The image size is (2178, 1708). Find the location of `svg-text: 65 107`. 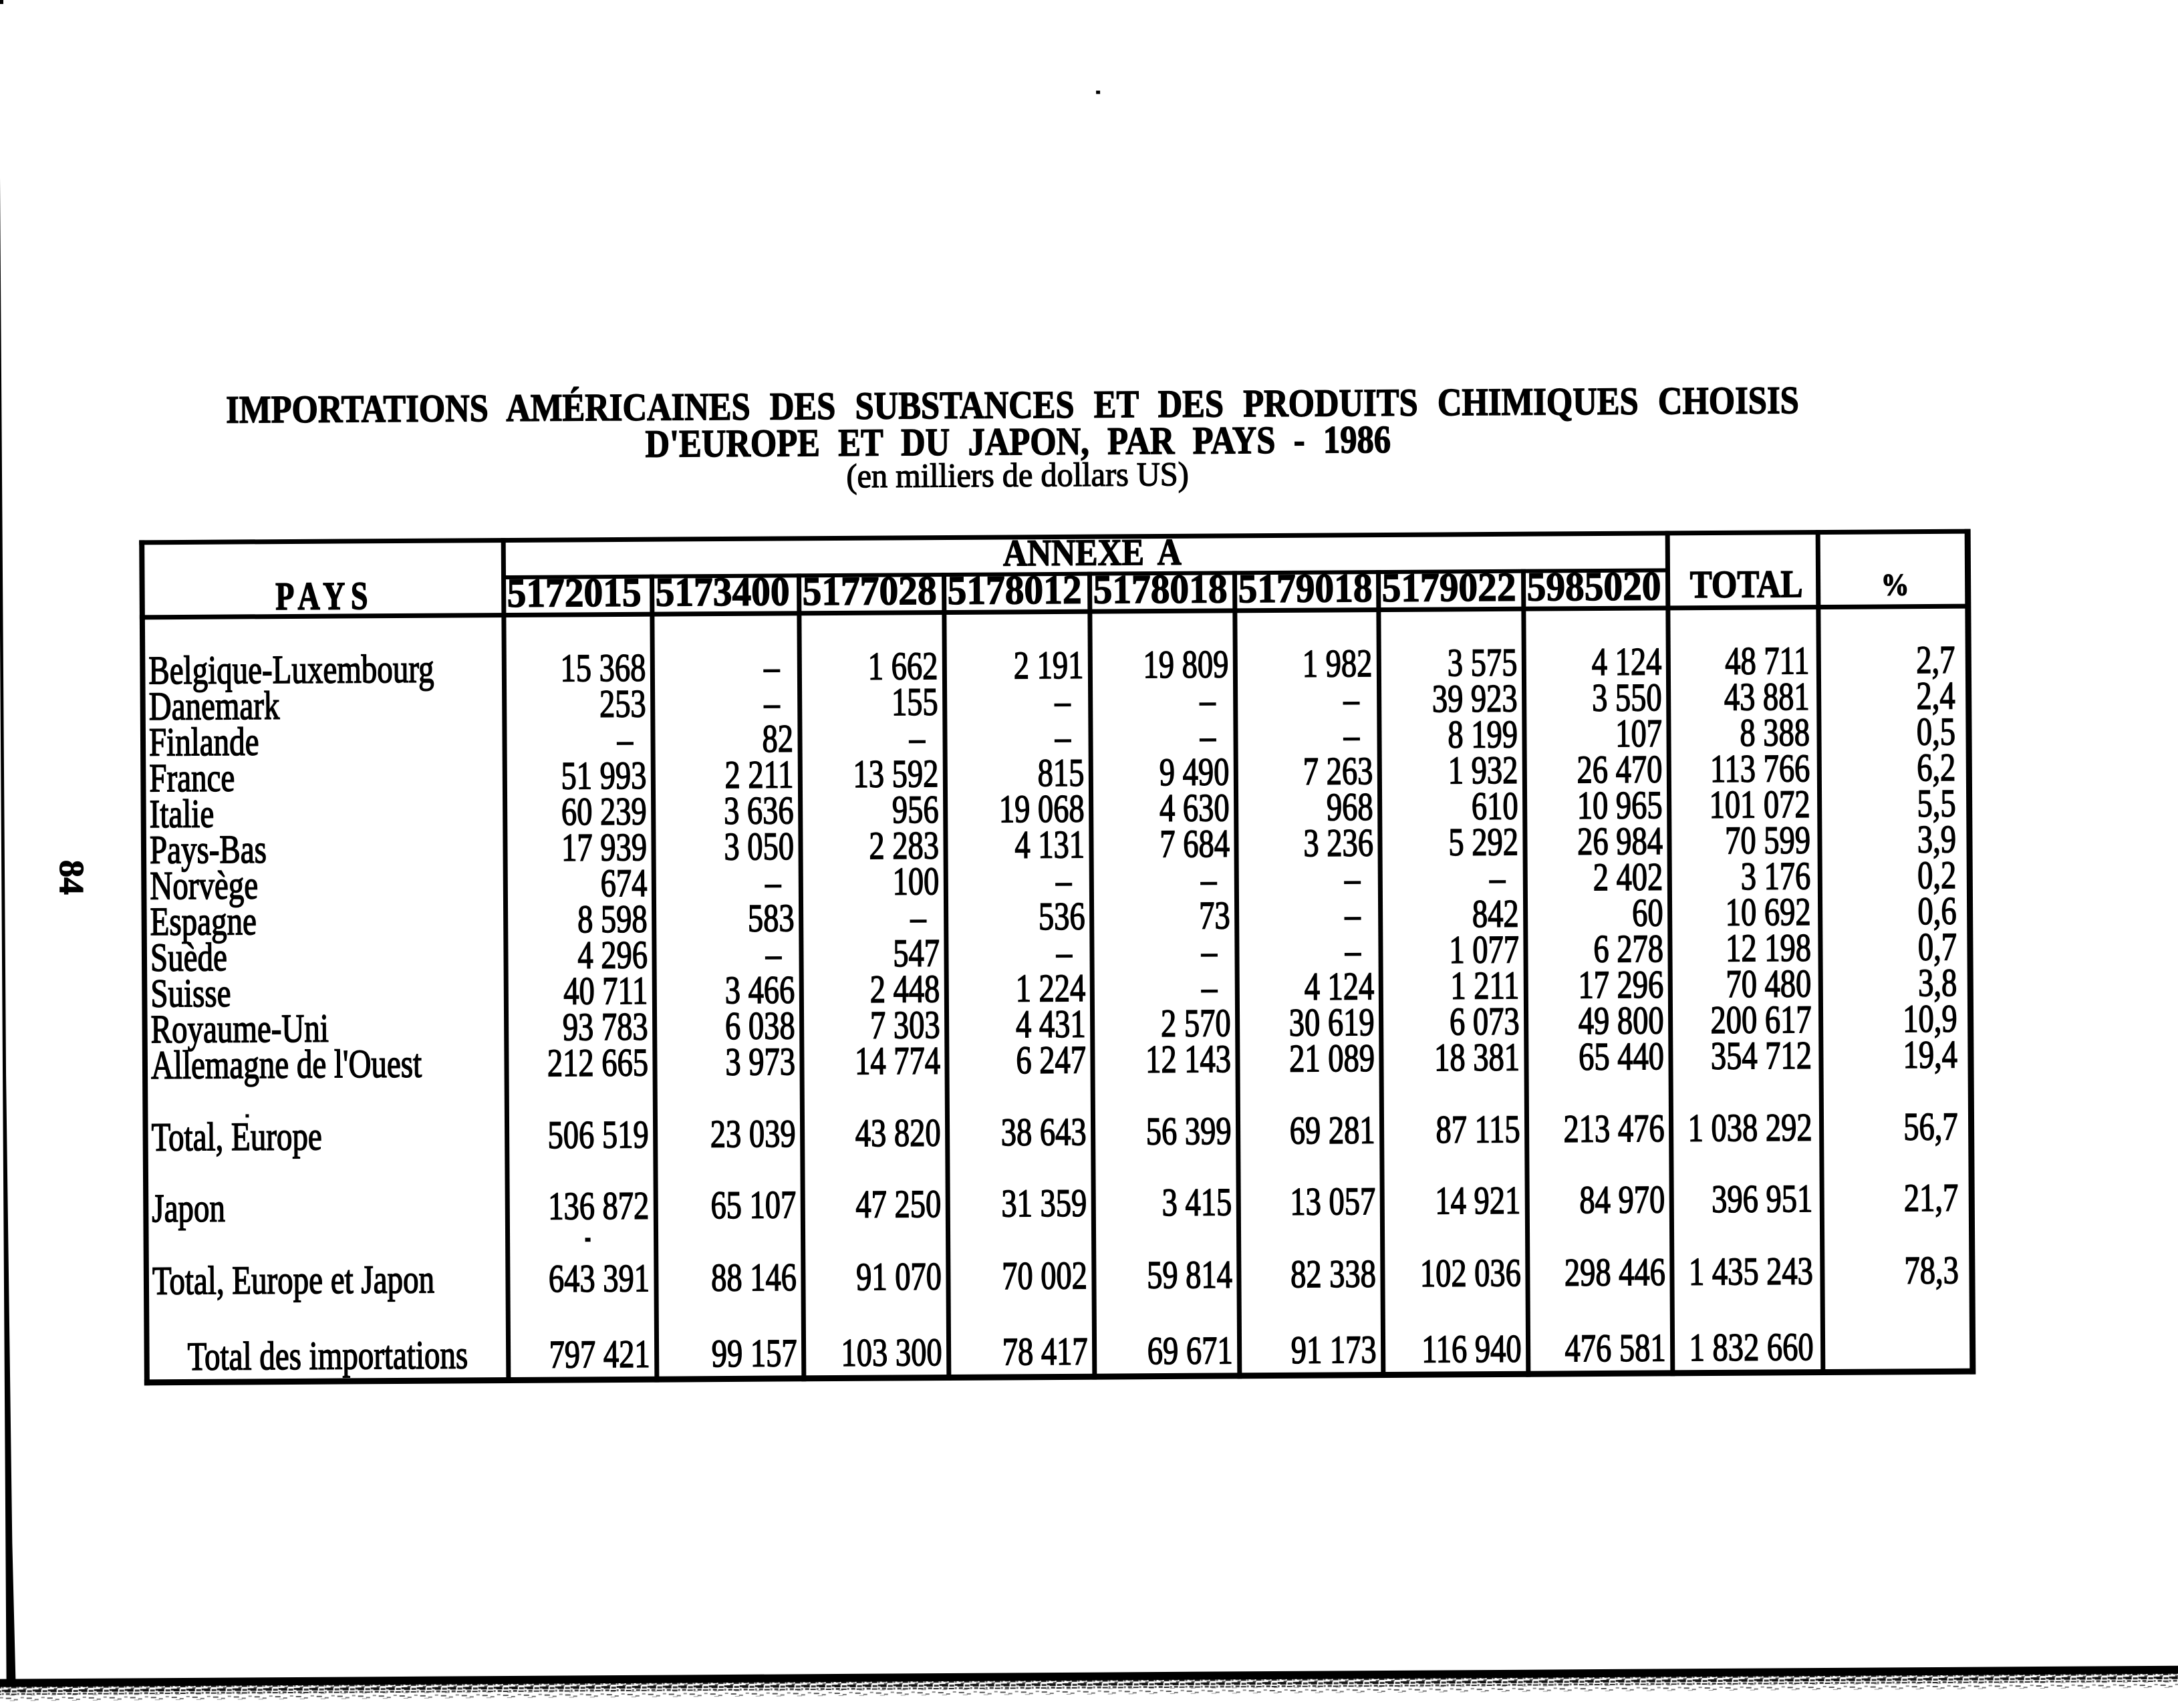

svg-text: 65 107 is located at coordinates (753, 1205).